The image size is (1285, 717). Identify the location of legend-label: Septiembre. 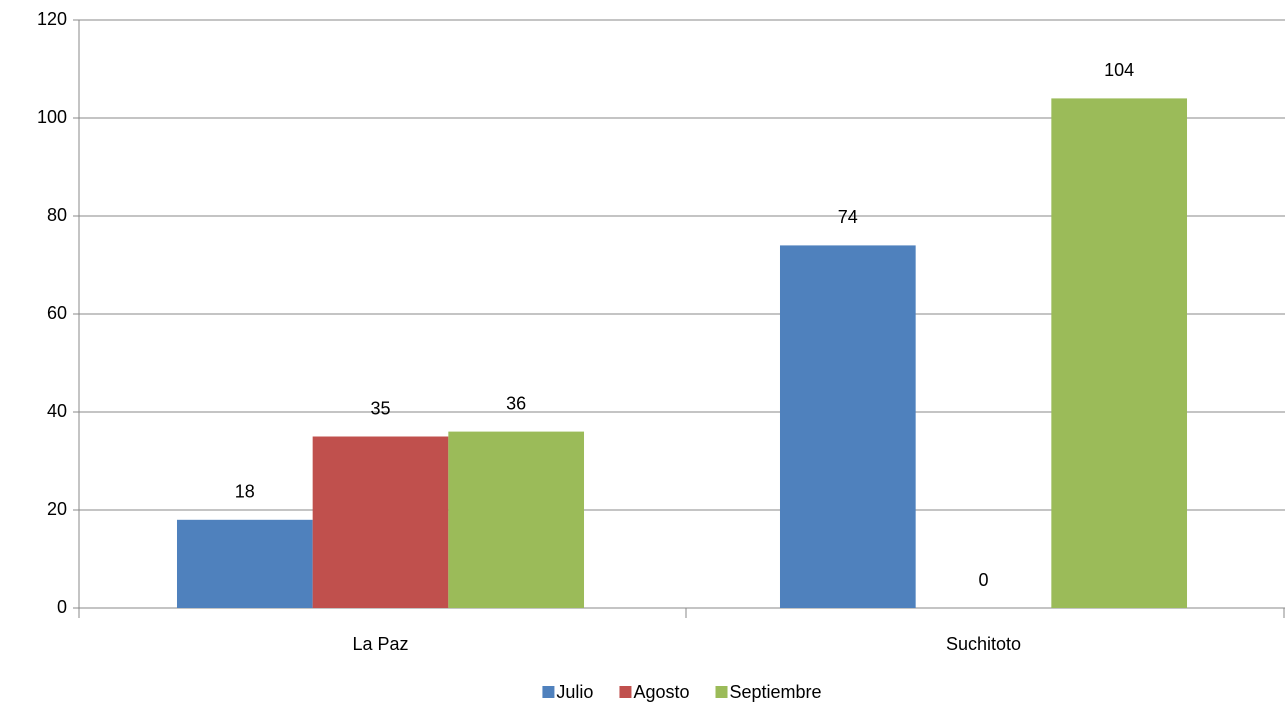
(776, 692).